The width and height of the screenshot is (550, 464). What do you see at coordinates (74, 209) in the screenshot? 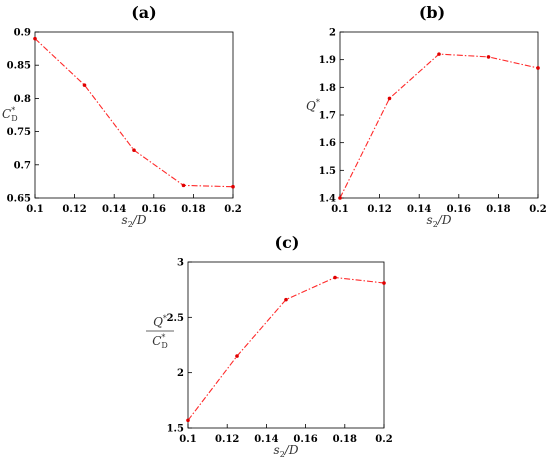
I see `panel-a-x-tick-label: 0.12` at bounding box center [74, 209].